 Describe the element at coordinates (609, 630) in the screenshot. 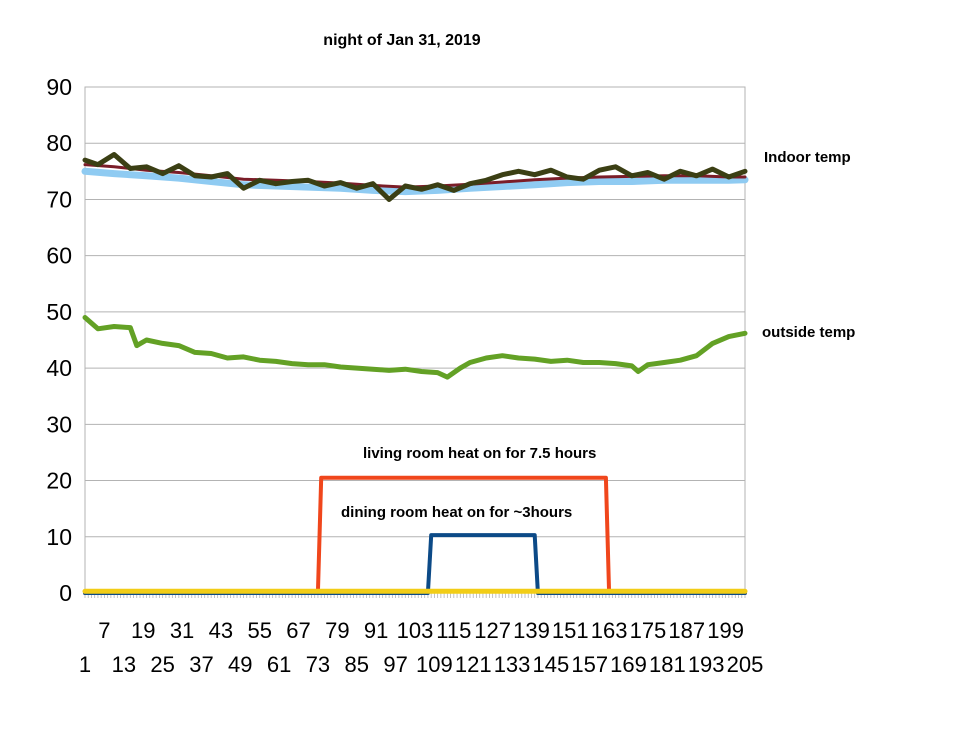

I see `x-tick-label: 163` at that location.